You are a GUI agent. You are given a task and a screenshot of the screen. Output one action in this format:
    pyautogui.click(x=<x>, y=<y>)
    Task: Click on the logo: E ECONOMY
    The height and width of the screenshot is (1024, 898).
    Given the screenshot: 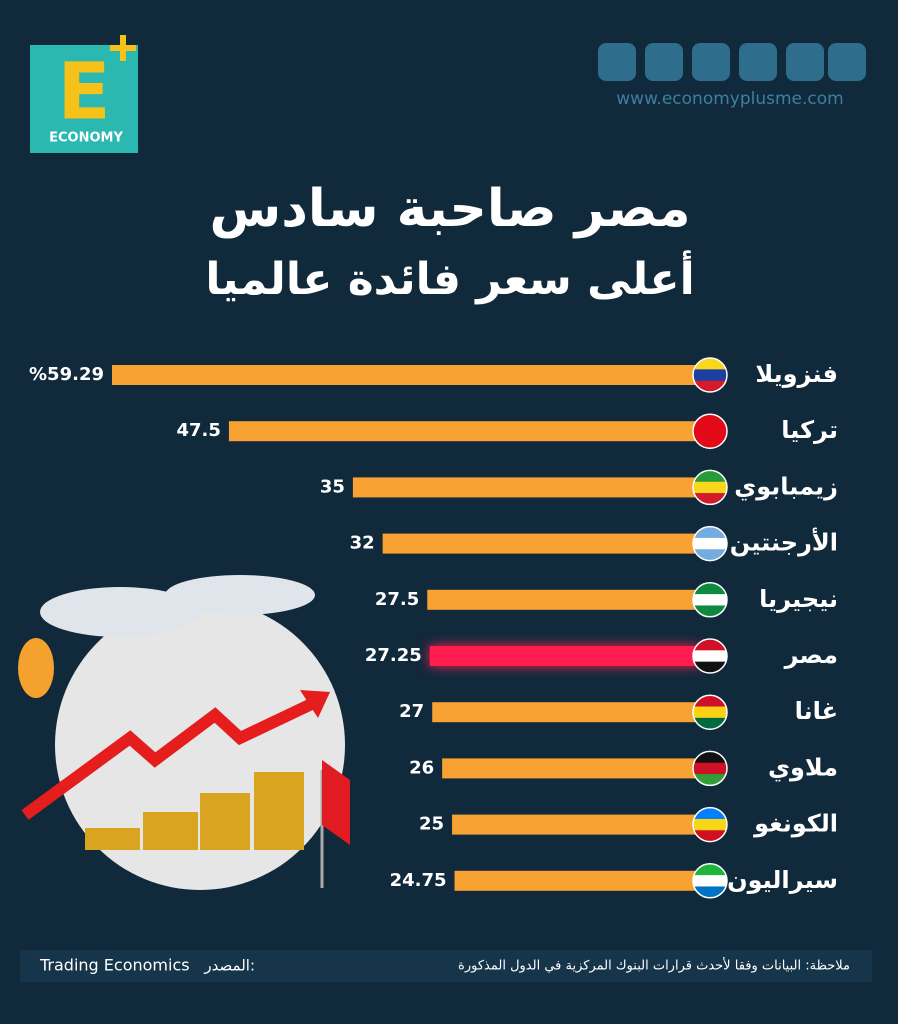 What is the action you would take?
    pyautogui.click(x=84, y=94)
    